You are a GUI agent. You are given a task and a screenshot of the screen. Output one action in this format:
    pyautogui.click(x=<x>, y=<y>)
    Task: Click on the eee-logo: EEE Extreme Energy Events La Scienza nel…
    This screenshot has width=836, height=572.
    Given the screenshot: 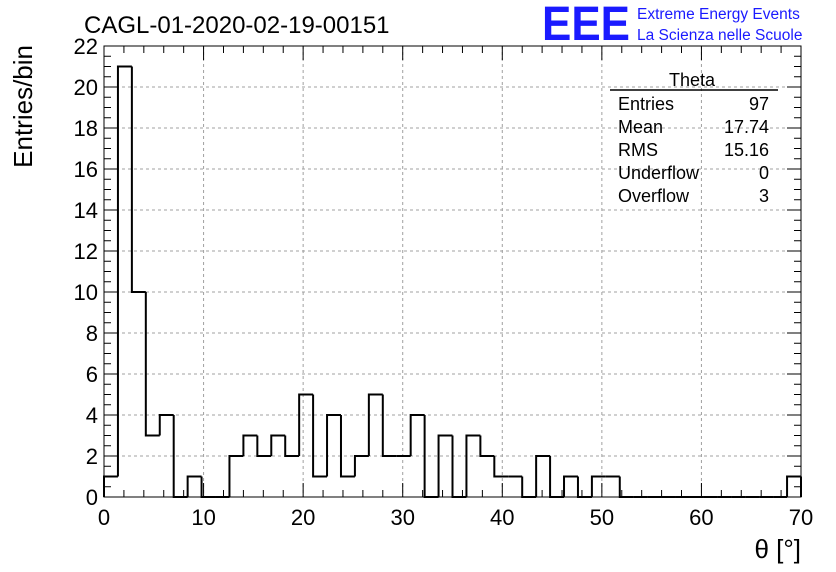 What is the action you would take?
    pyautogui.click(x=672, y=25)
    